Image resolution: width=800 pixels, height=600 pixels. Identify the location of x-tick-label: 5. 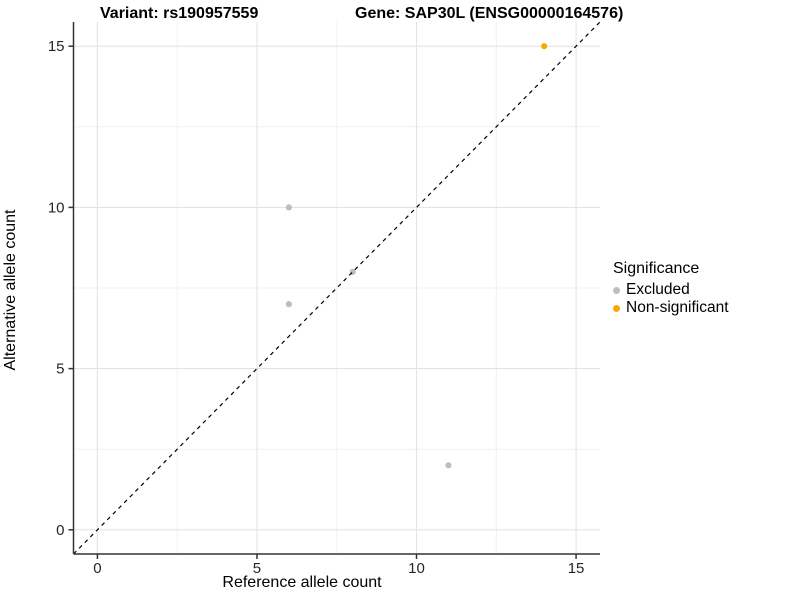
(257, 568).